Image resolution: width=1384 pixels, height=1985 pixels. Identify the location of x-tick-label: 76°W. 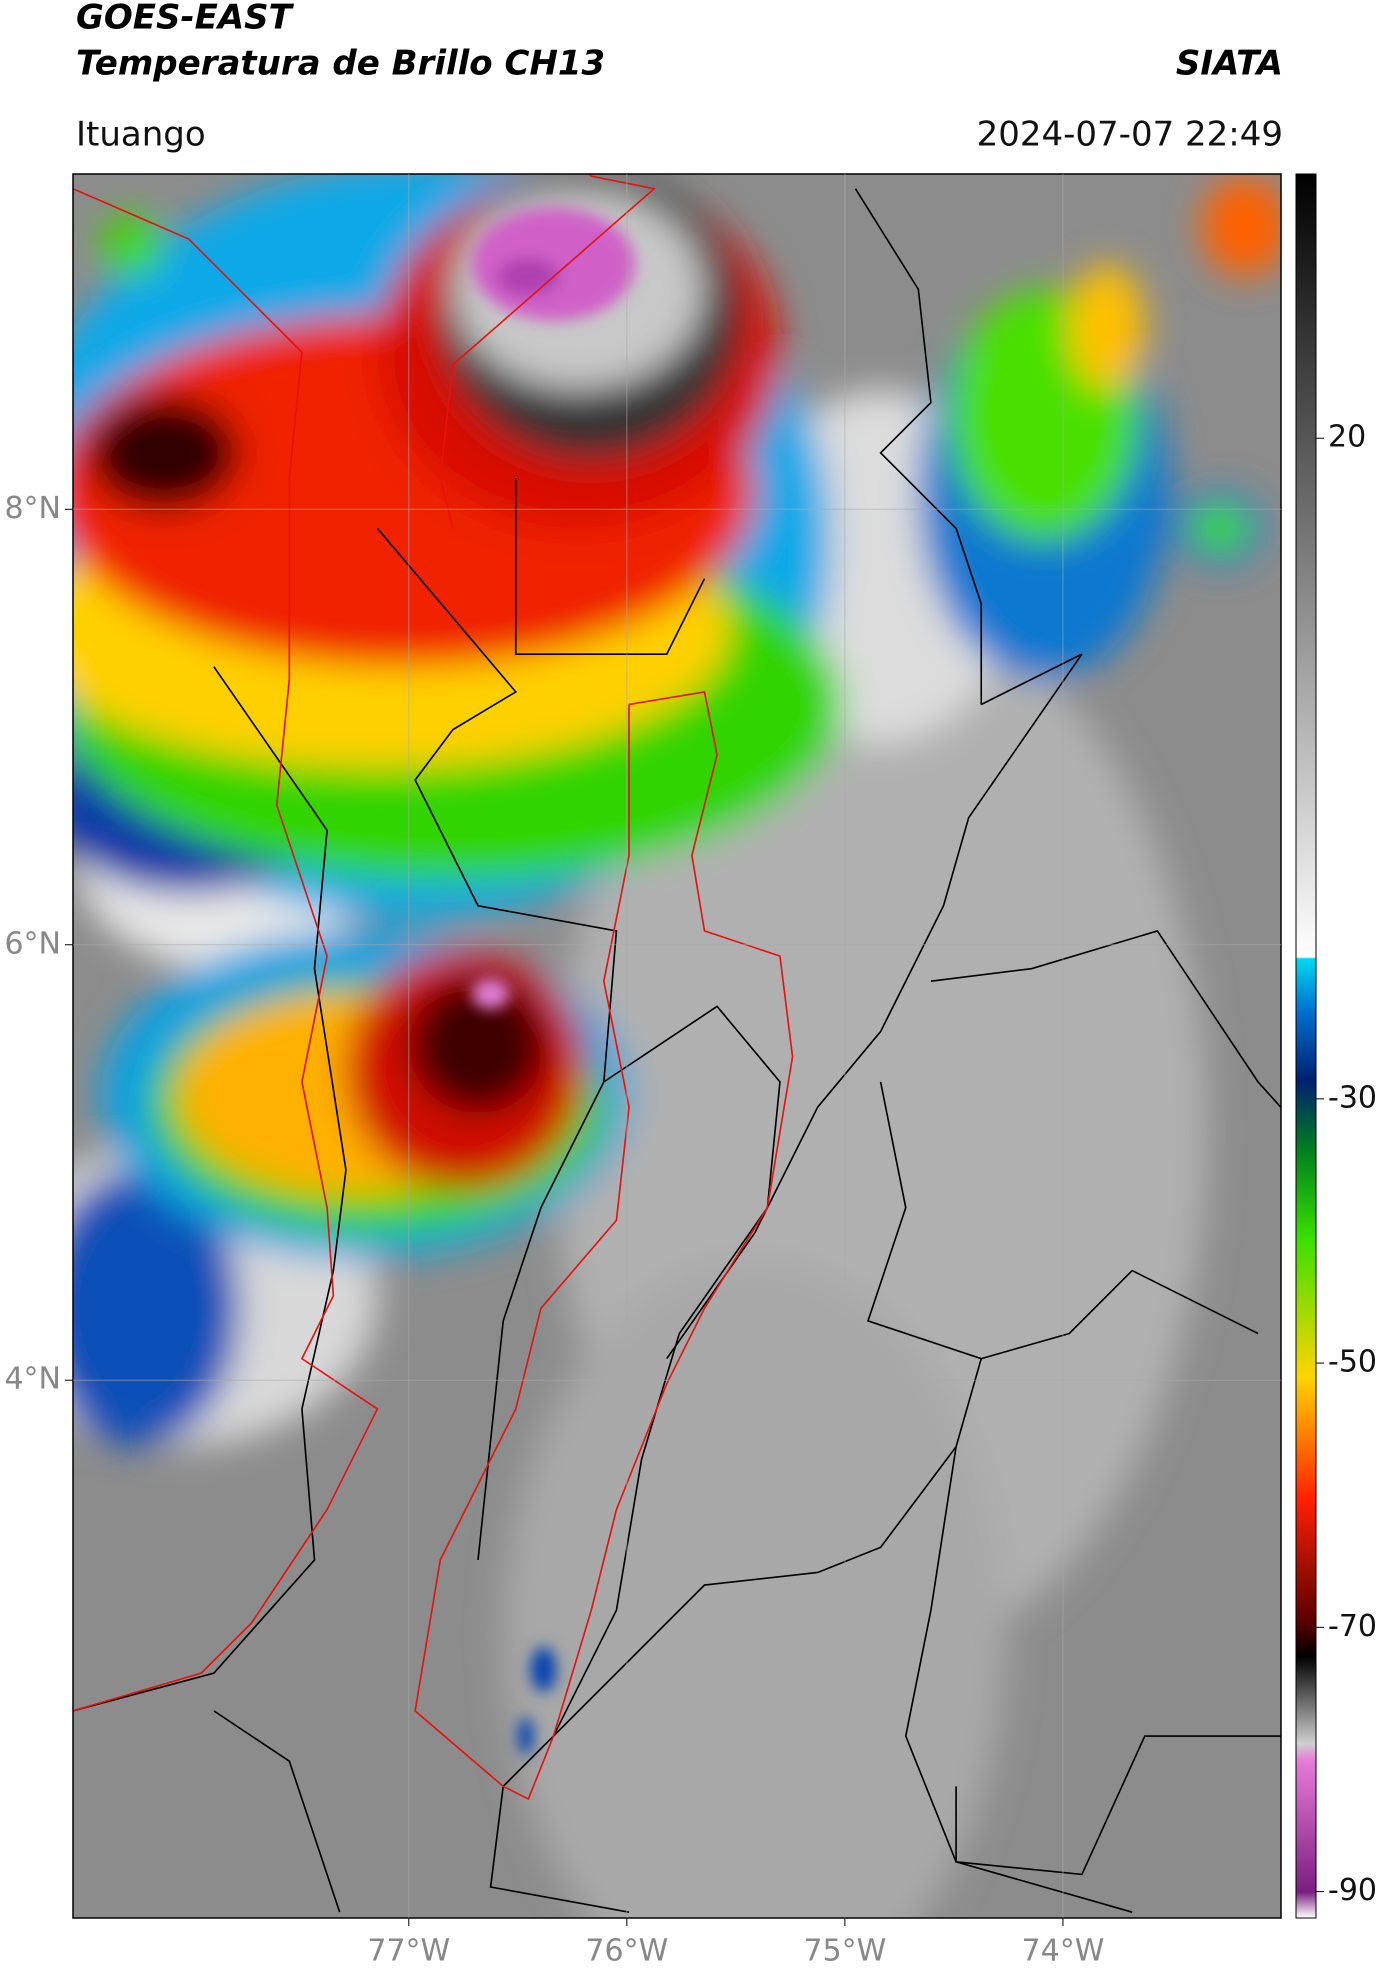
(626, 1951).